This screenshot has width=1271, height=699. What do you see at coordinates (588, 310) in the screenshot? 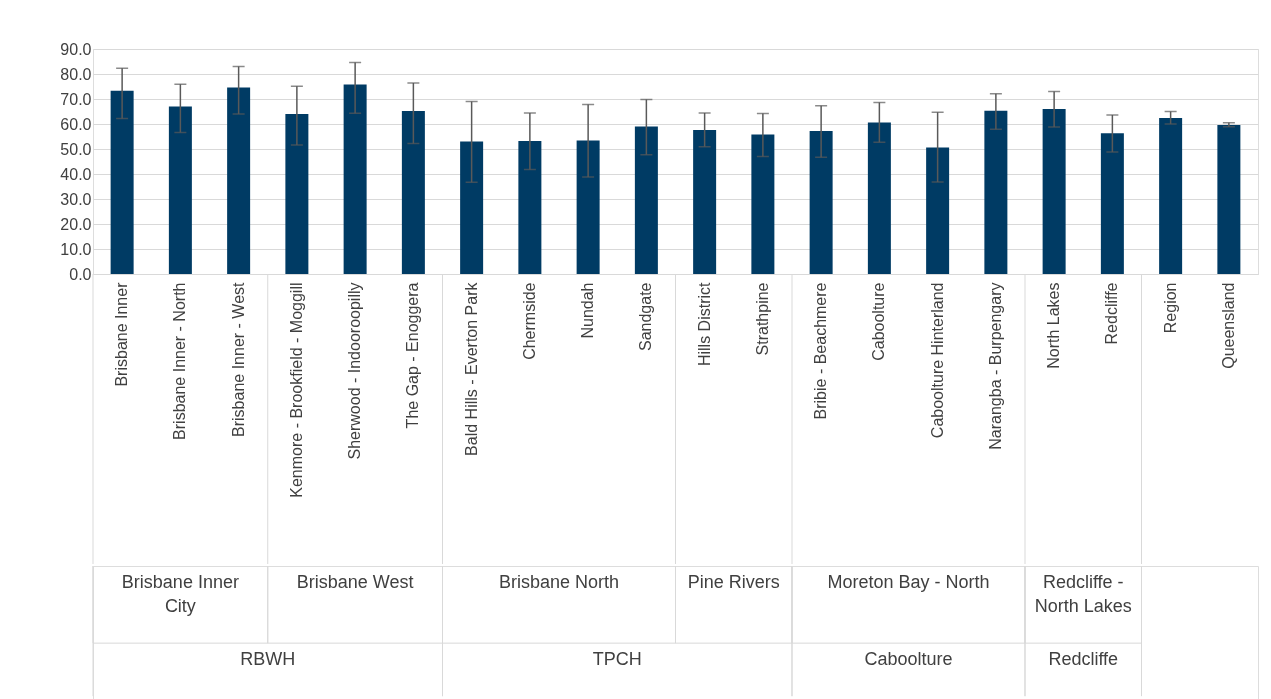
I see `x-tick-label: Nundah` at bounding box center [588, 310].